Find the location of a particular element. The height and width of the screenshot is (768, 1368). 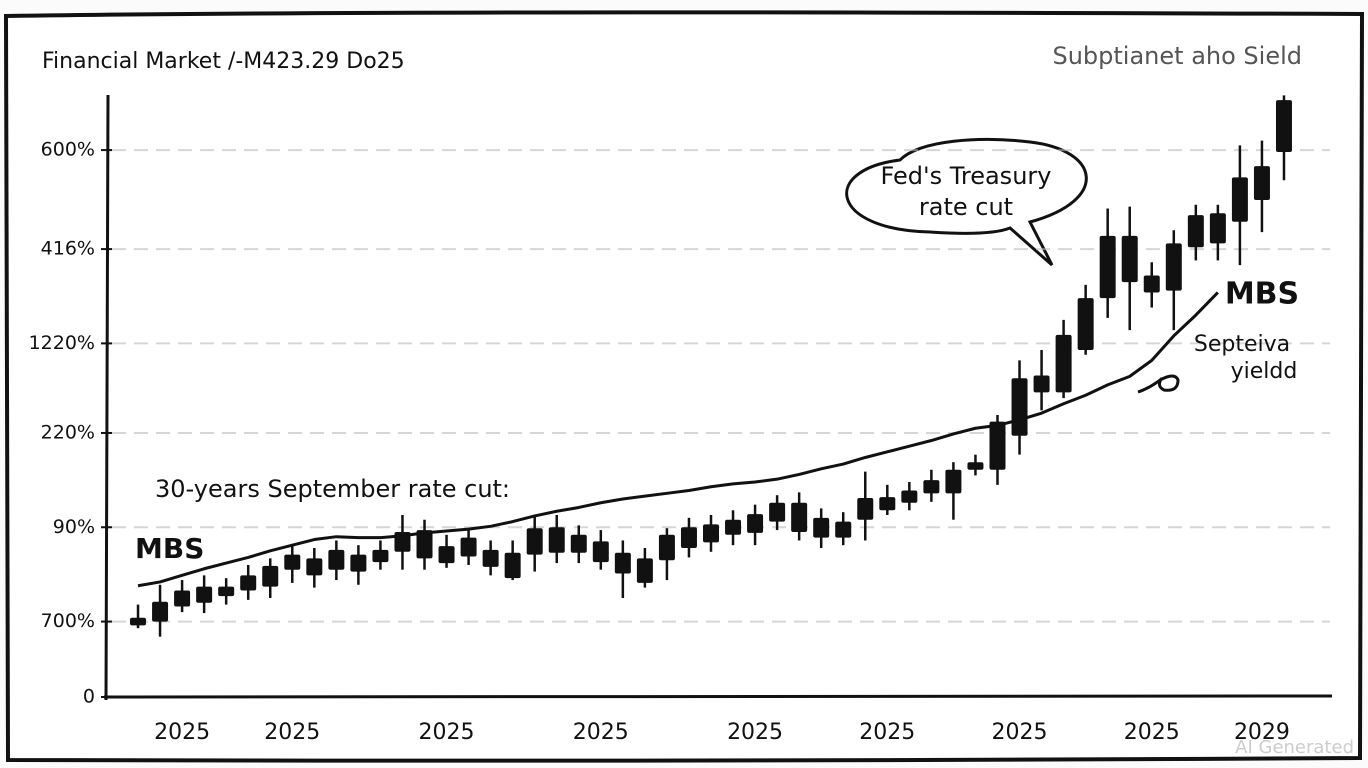

annotation: 30-years September rate cut: is located at coordinates (332, 489).